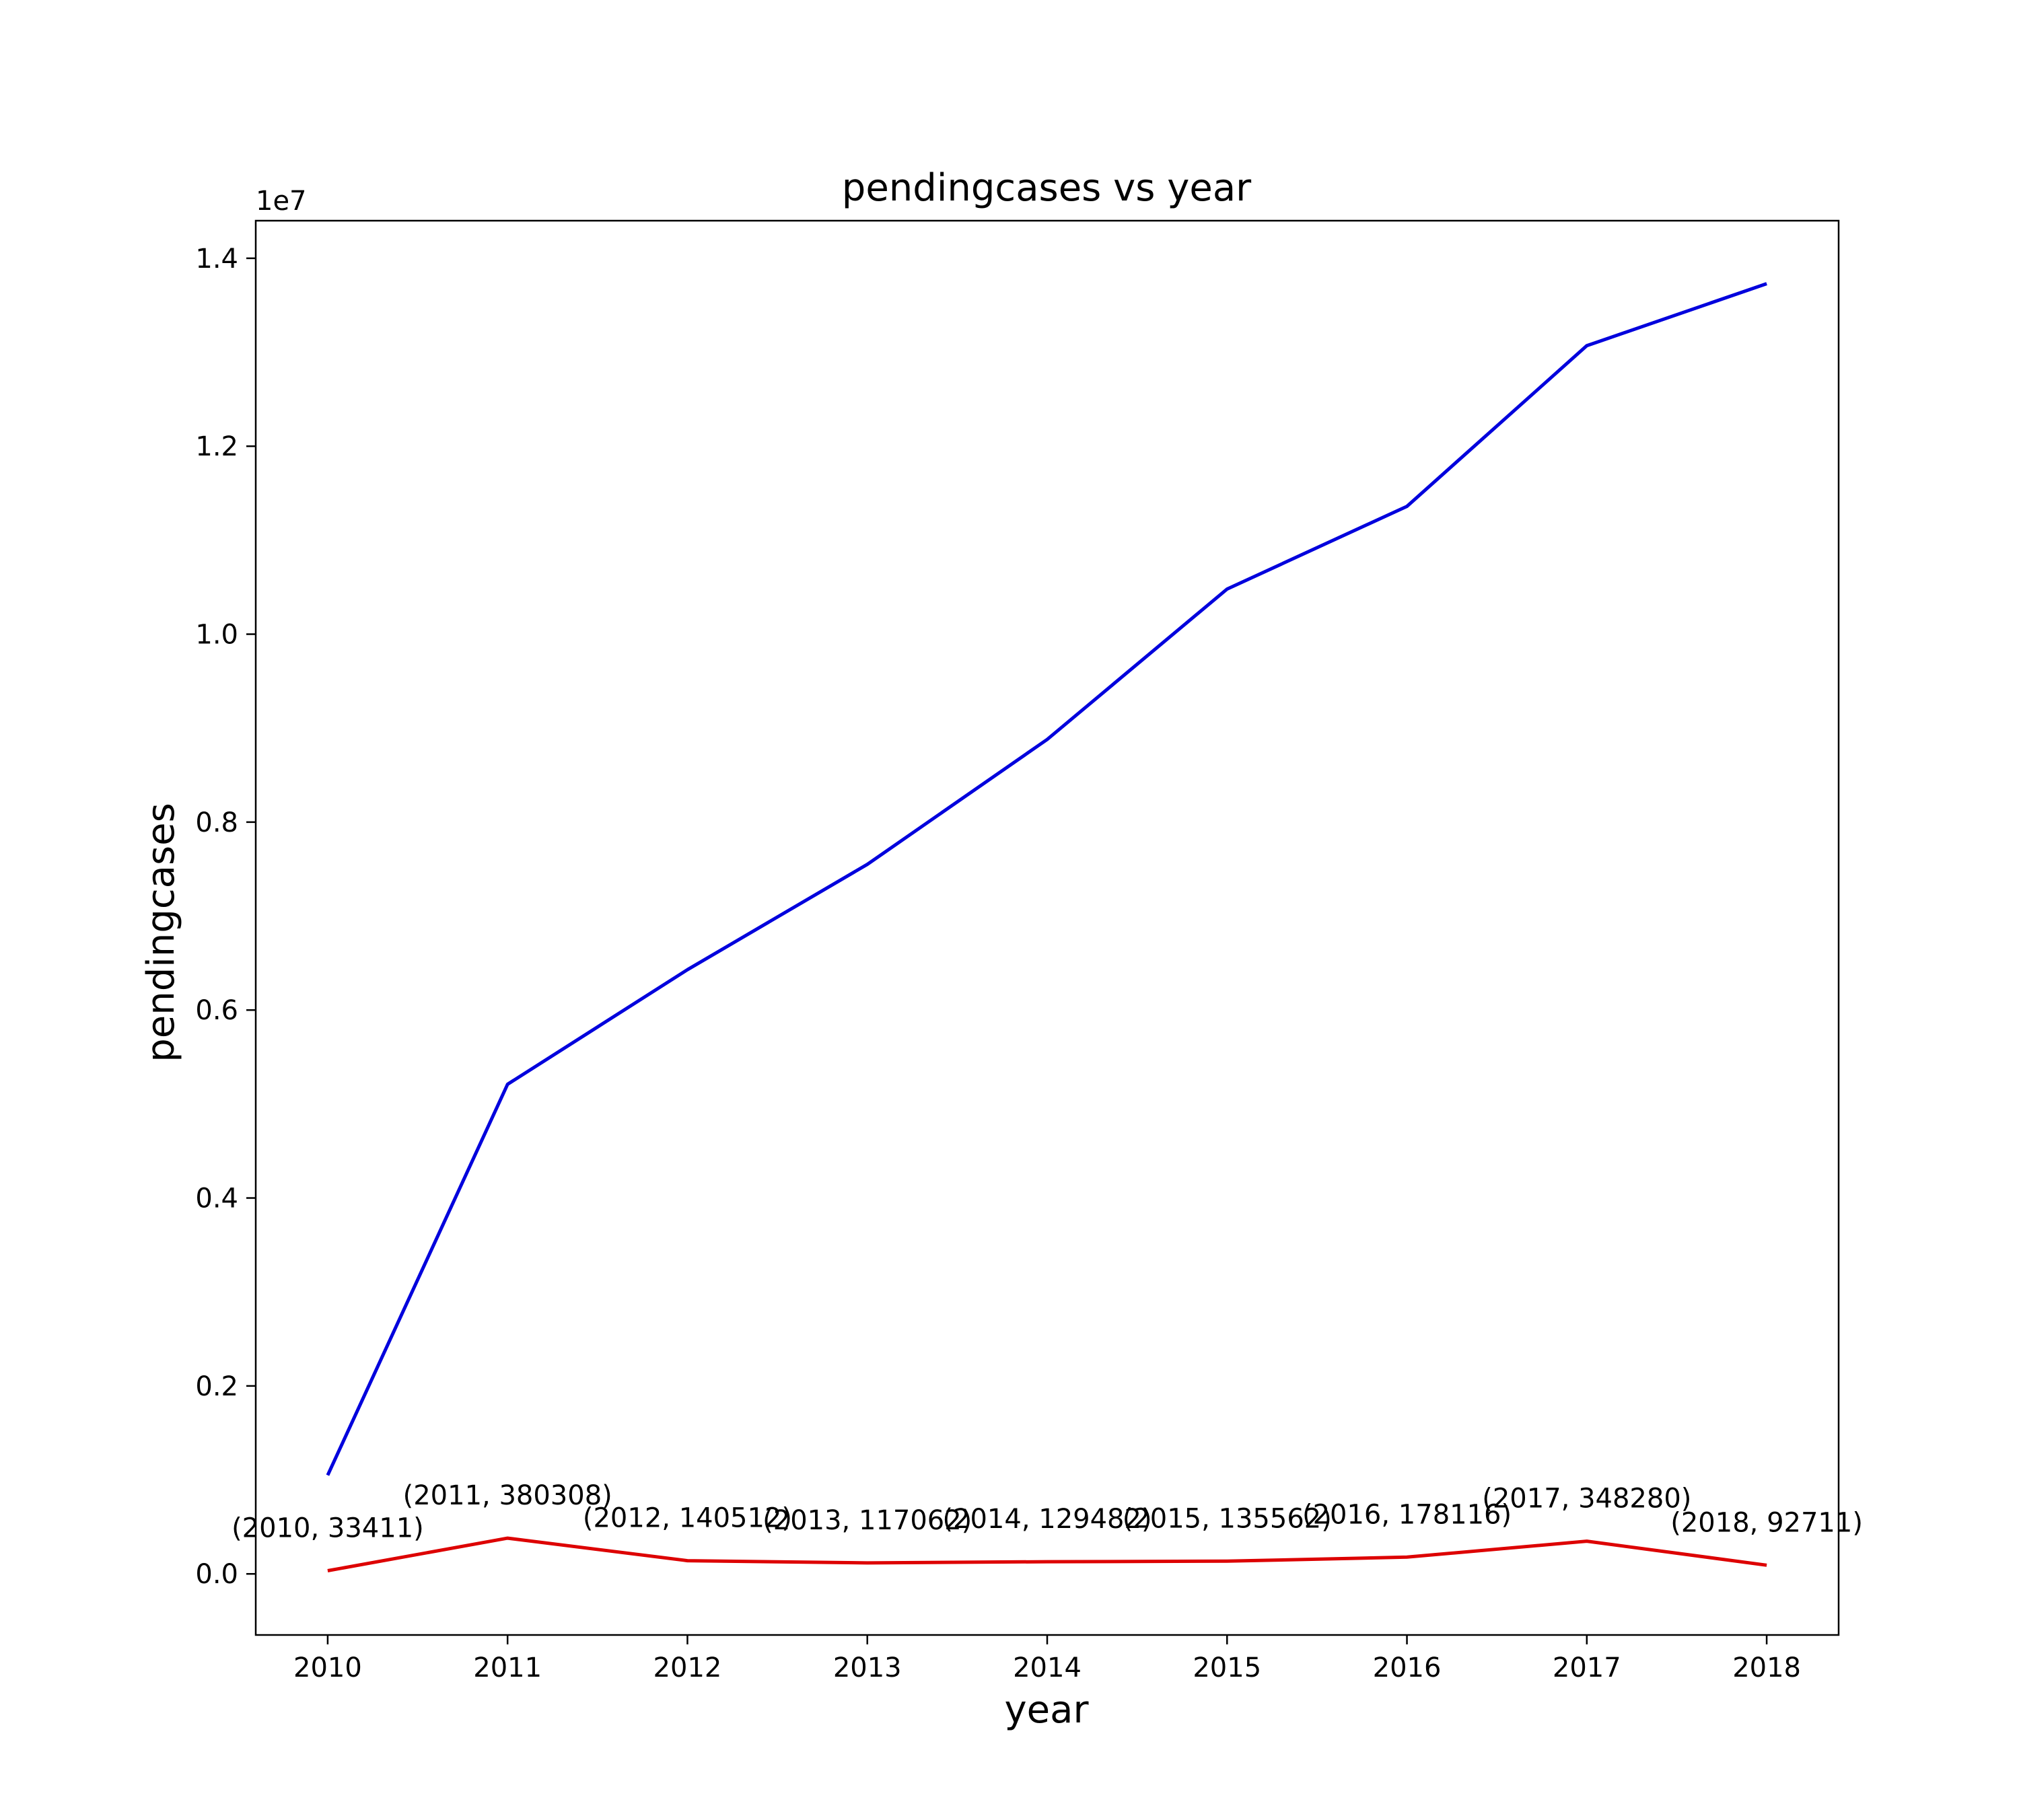 Image resolution: width=2019 pixels, height=1820 pixels. Describe the element at coordinates (217, 1386) in the screenshot. I see `y-tick-label: 0.2` at that location.